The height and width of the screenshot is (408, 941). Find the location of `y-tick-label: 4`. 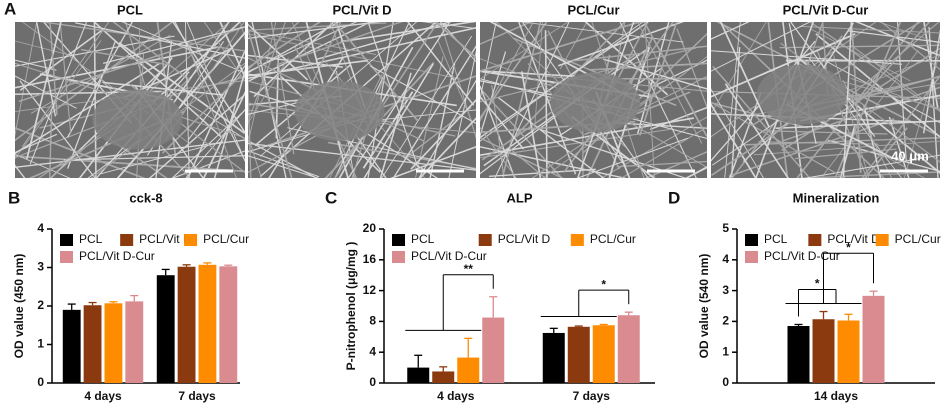

y-tick-label: 4 is located at coordinates (40, 228).